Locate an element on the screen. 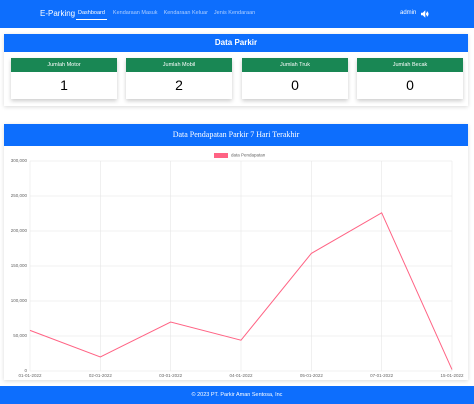  card-value: 2 is located at coordinates (179, 85).